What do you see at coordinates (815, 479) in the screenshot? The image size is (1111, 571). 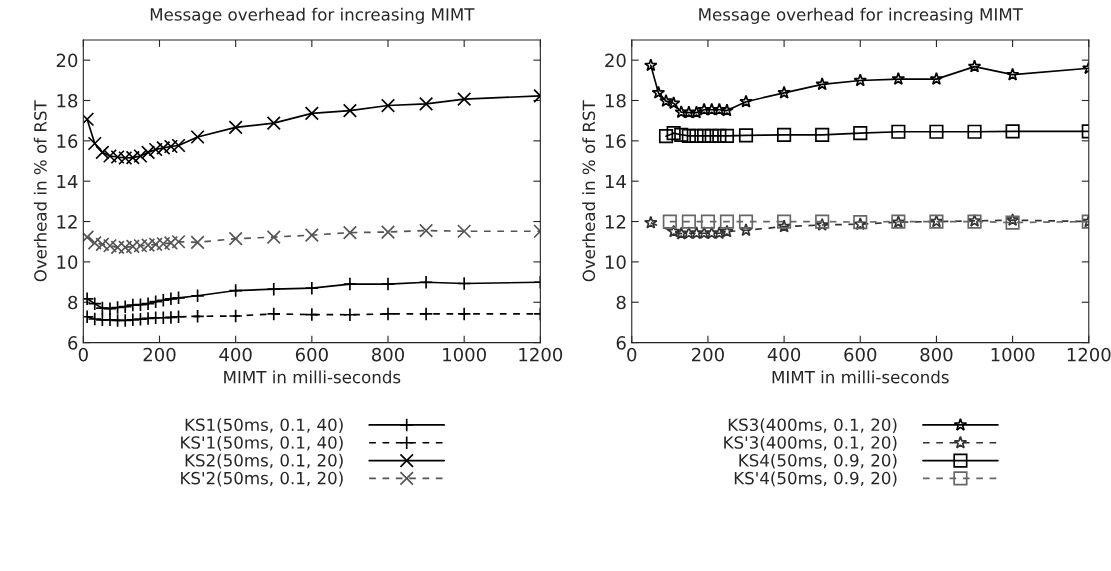 I see `legend-label: KS'4(50ms, 0.9, 20)` at bounding box center [815, 479].